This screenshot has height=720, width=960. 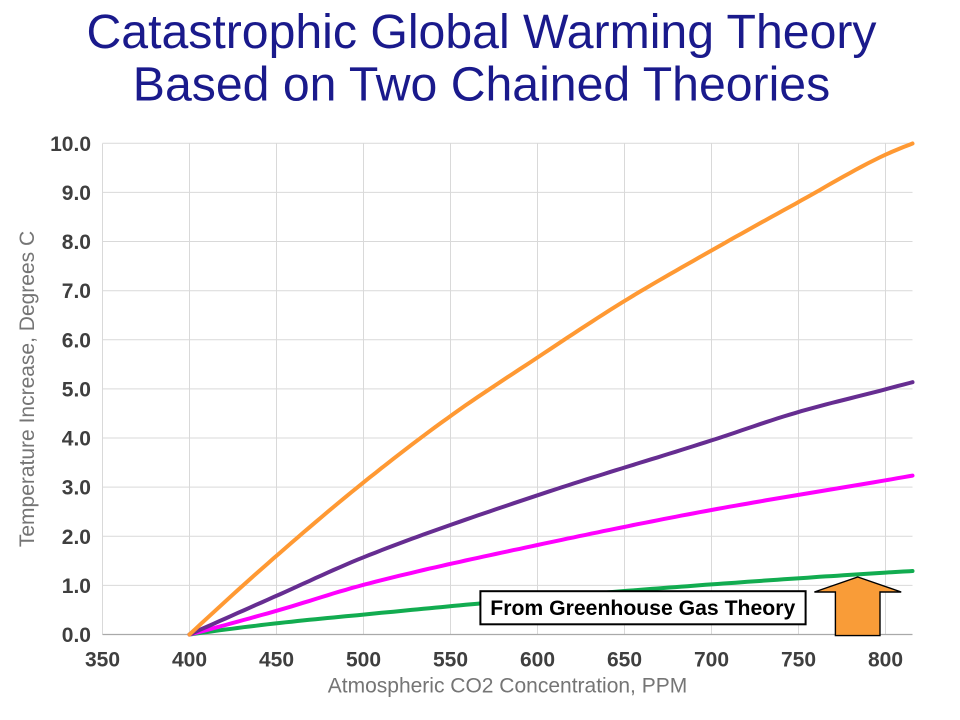 What do you see at coordinates (481, 32) in the screenshot?
I see `svg-text:Catastrophic Global Warming Th: Catastrophic Global Warming Theory` at bounding box center [481, 32].